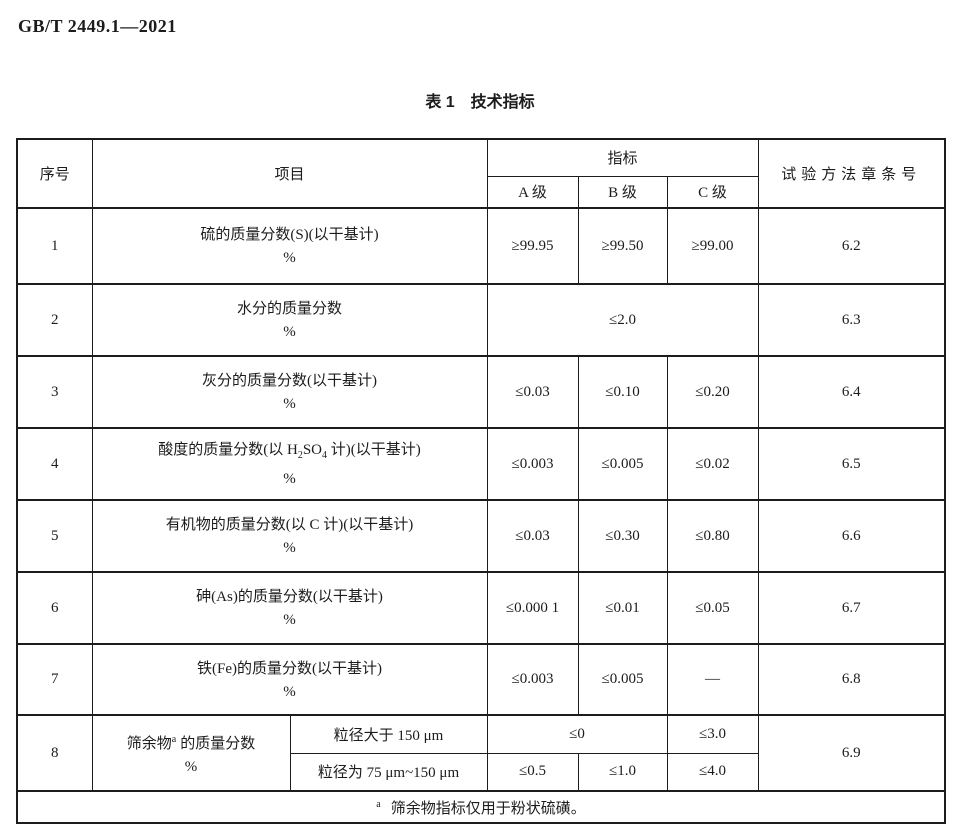 The image size is (967, 839). I want to click on item-cell: 砷(As)的质量分数(以干基计) %, so click(289, 608).